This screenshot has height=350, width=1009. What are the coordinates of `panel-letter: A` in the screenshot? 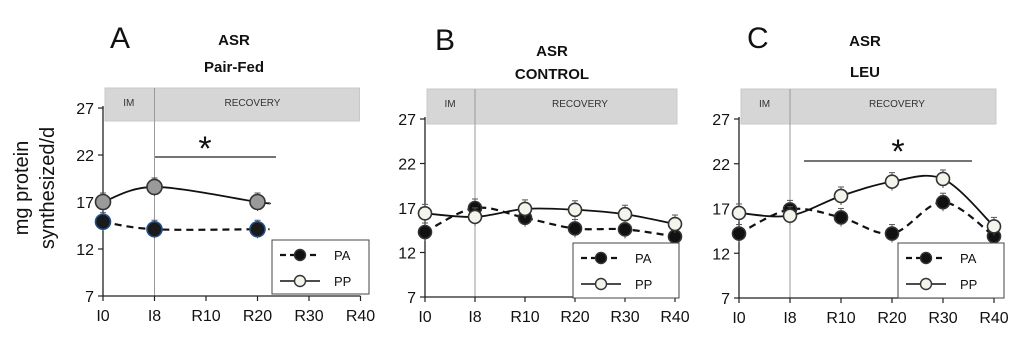 It's located at (120, 38).